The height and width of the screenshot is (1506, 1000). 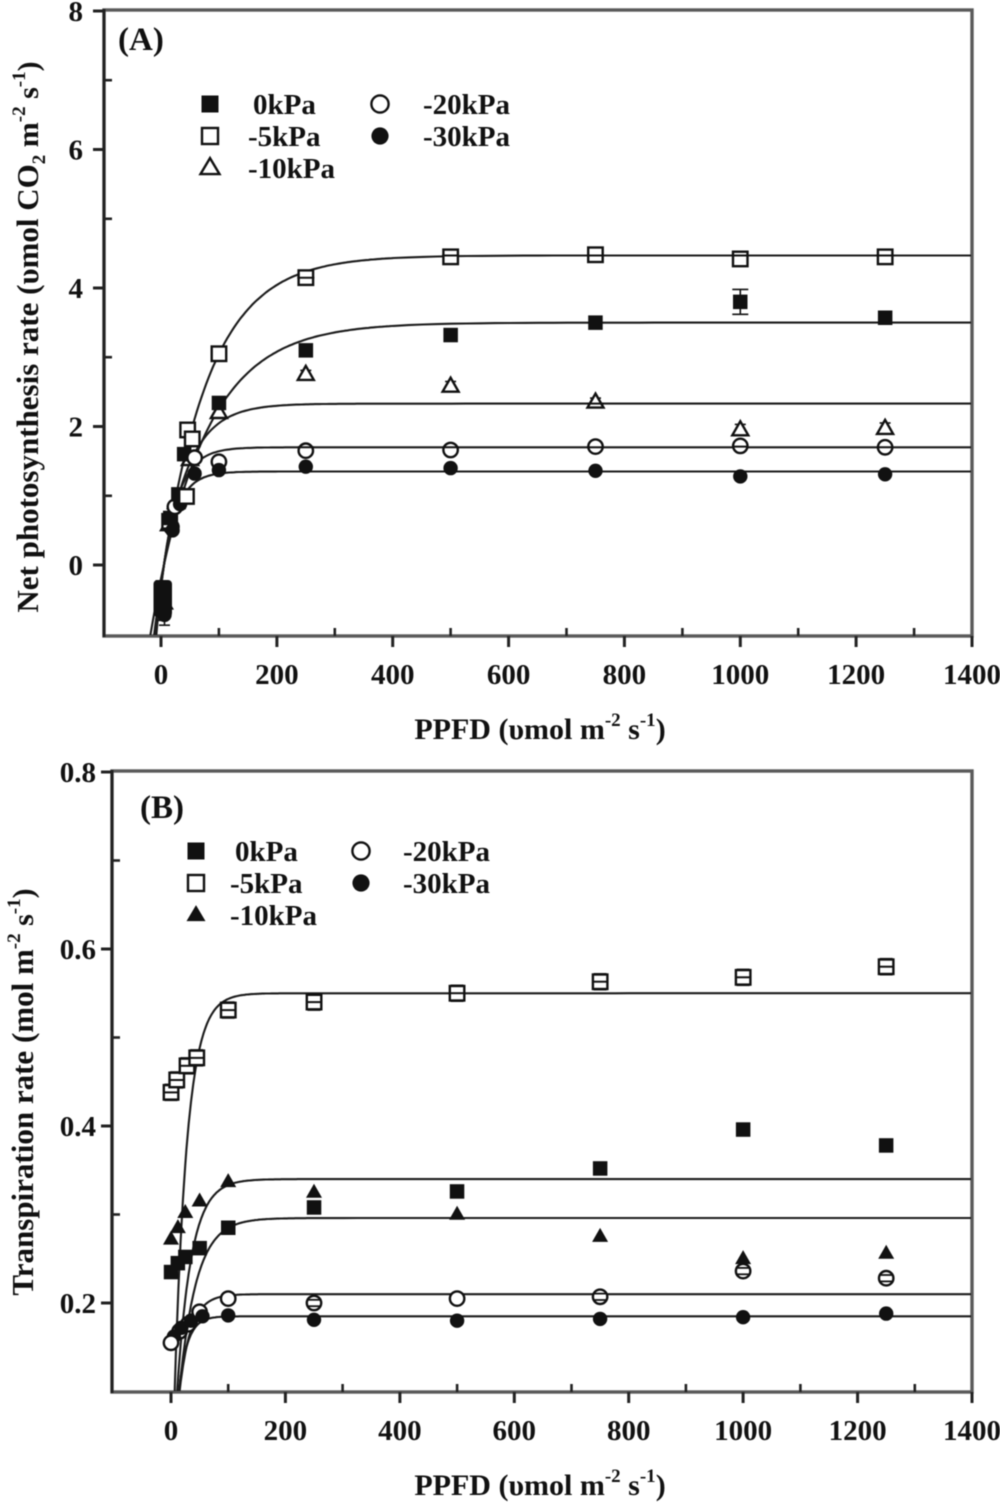 I want to click on svg-text: 0.8, so click(x=78, y=773).